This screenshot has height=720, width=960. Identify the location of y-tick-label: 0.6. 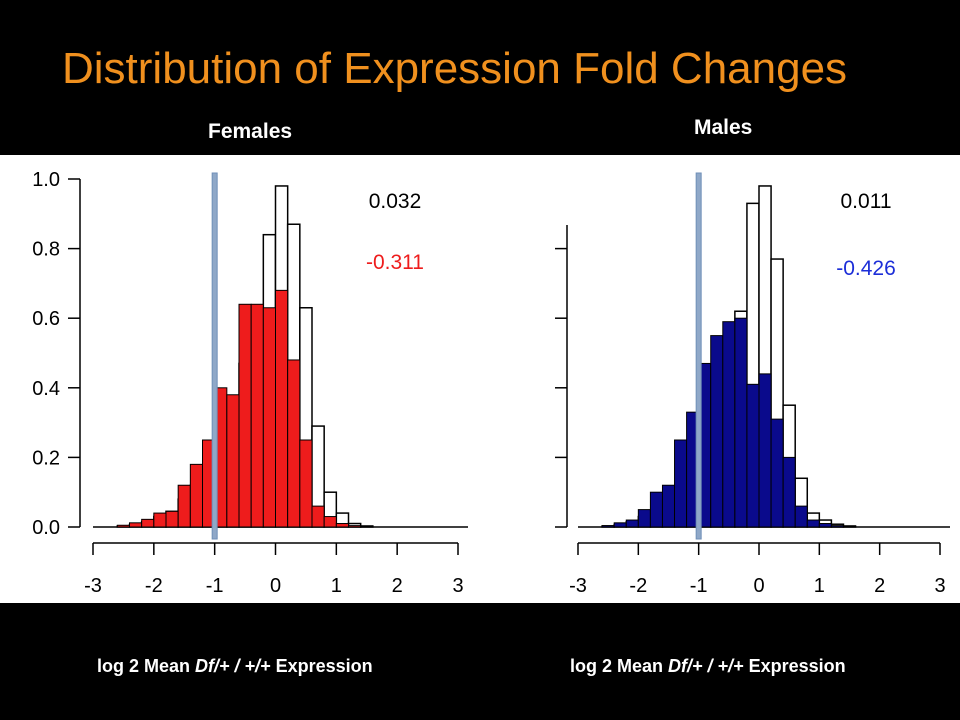
(46, 319).